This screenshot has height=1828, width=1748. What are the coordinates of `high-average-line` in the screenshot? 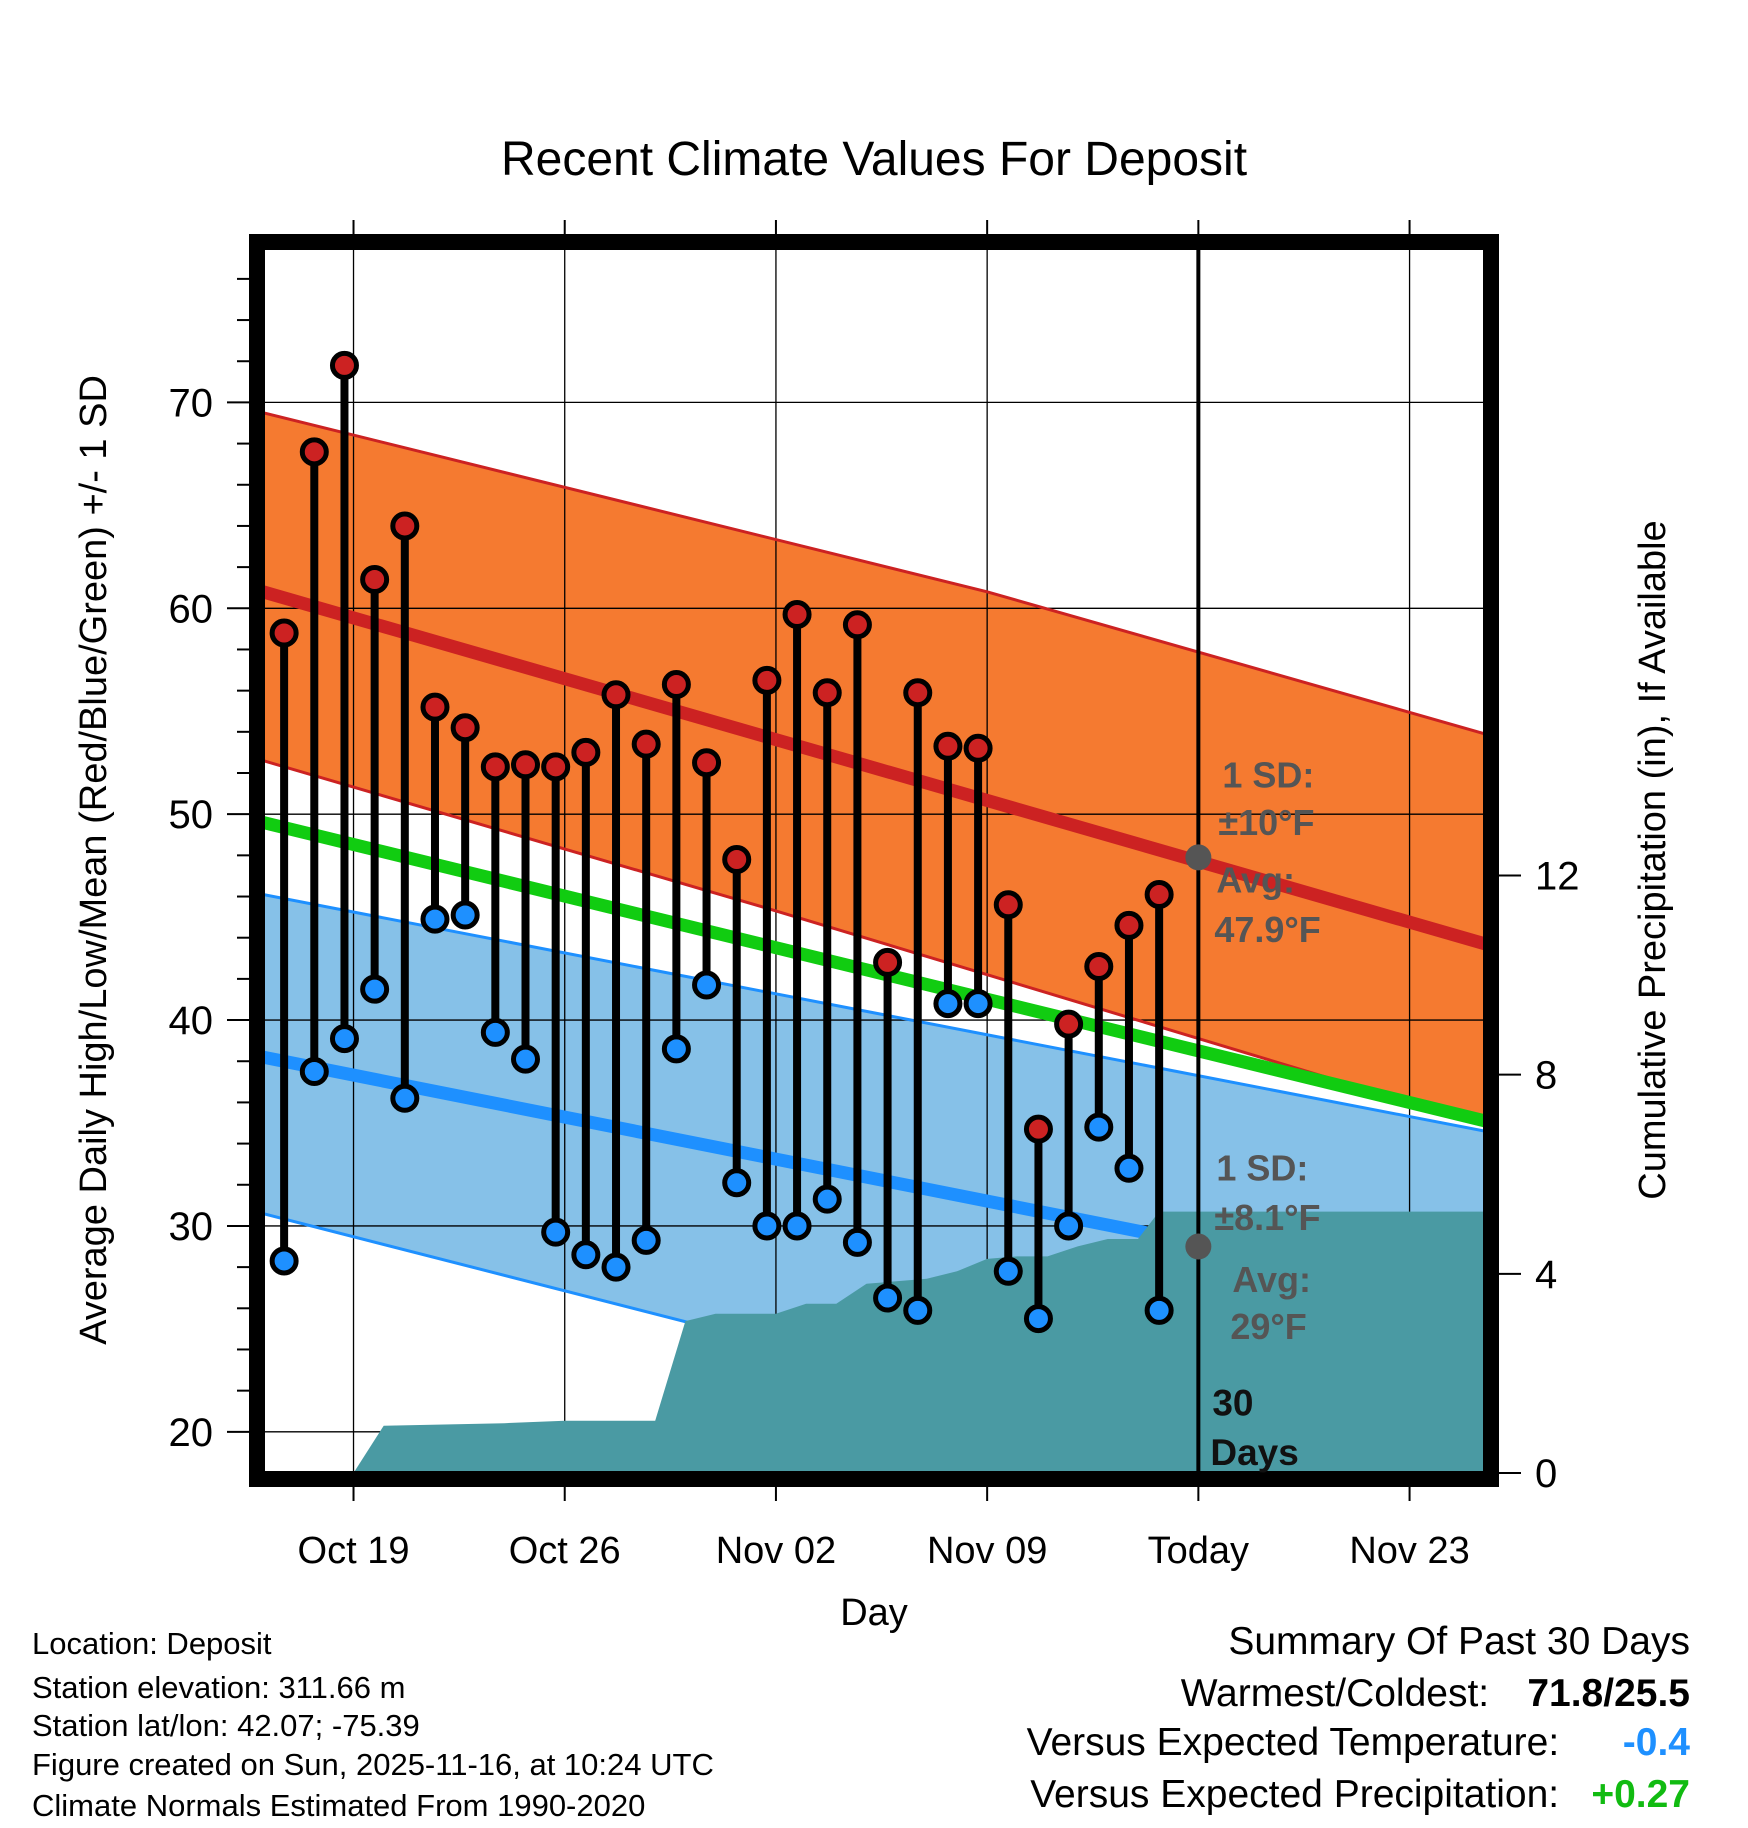 It's located at (874, 768).